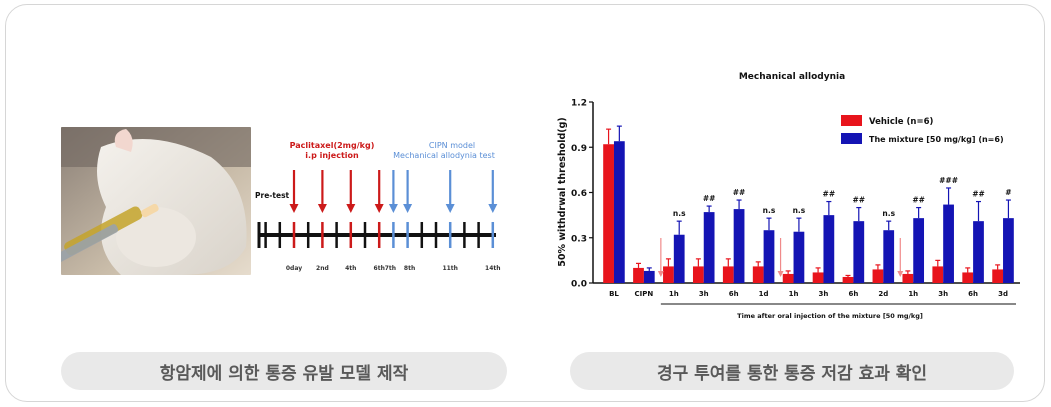 The image size is (1051, 407). I want to click on x-tick-label: BL, so click(614, 294).